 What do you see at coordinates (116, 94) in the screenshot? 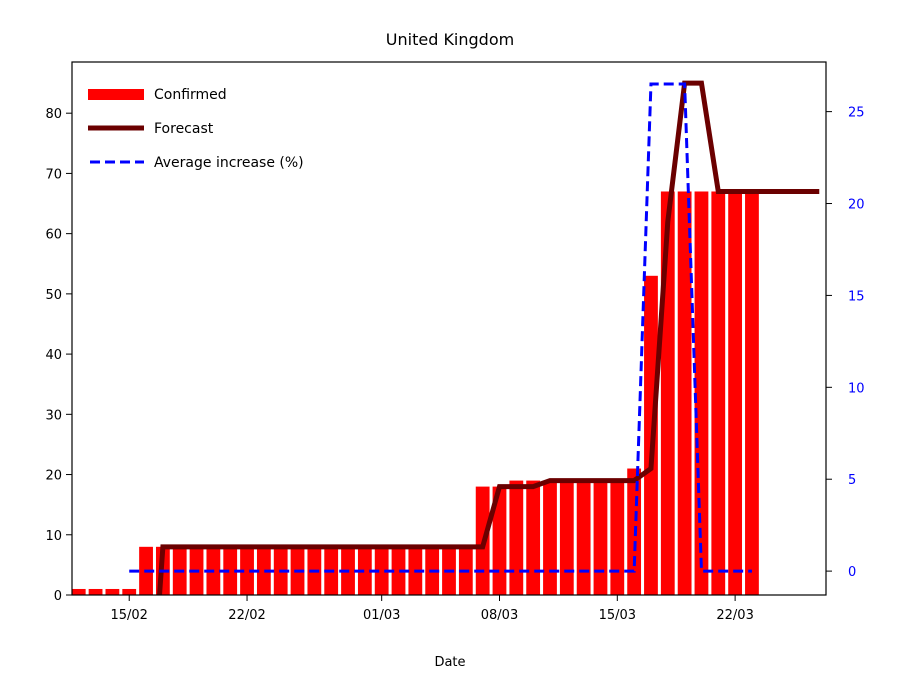
I see `legend-swatch-confirmed` at bounding box center [116, 94].